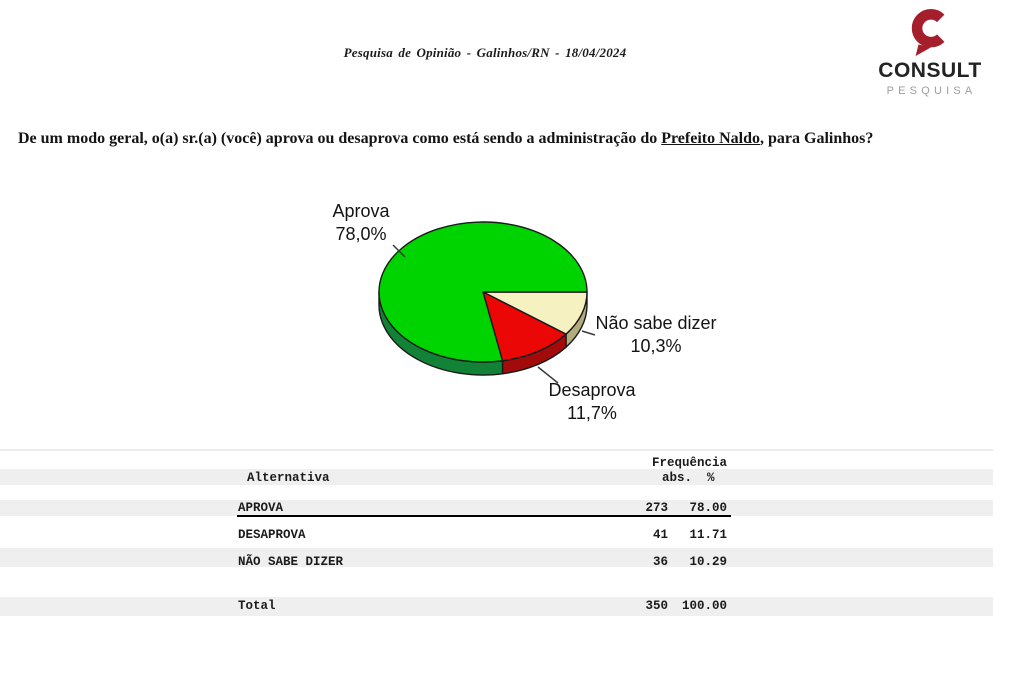 Image resolution: width=1024 pixels, height=675 pixels. Describe the element at coordinates (535, 313) in the screenshot. I see `pie-slice-nao-sabe-dizer` at that location.